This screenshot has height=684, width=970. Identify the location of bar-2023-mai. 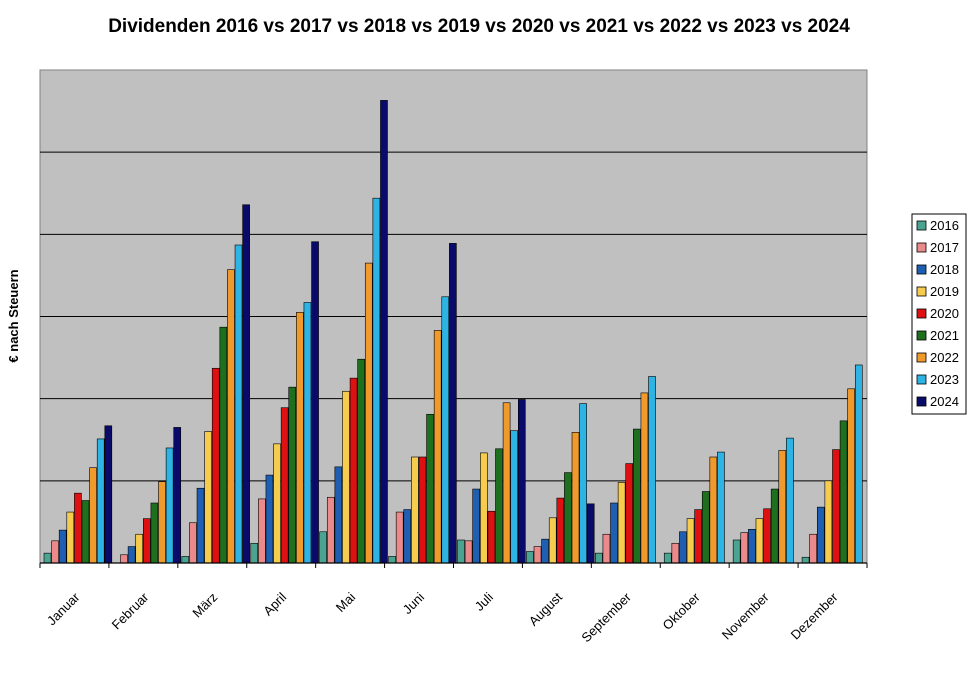
(376, 380).